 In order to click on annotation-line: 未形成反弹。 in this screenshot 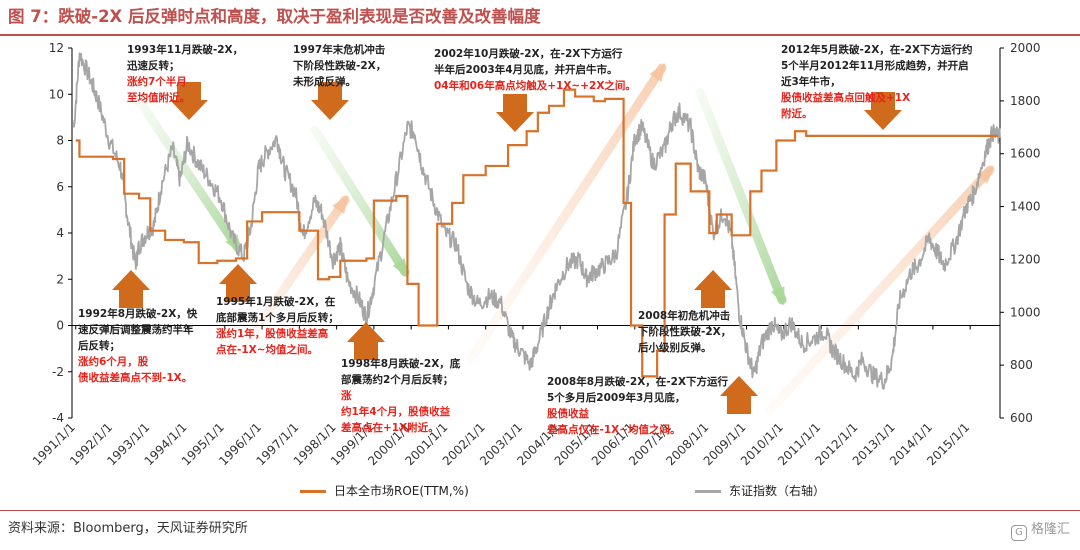, I will do `click(324, 82)`.